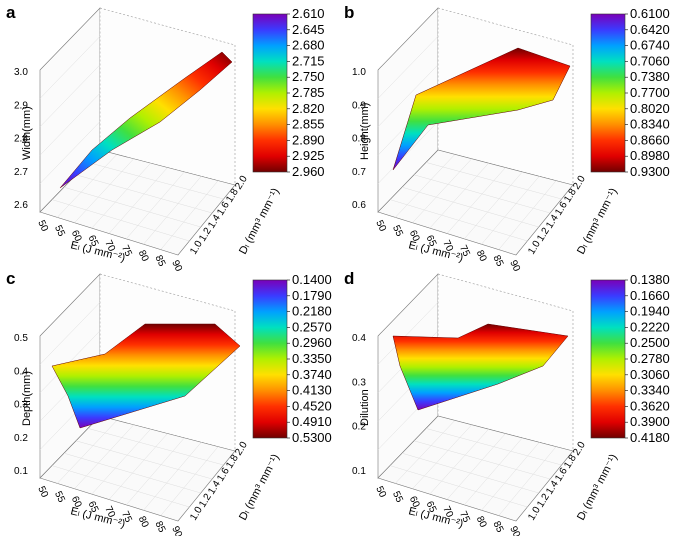  I want to click on colorbar-tick-label: 0.3620, so click(650, 405).